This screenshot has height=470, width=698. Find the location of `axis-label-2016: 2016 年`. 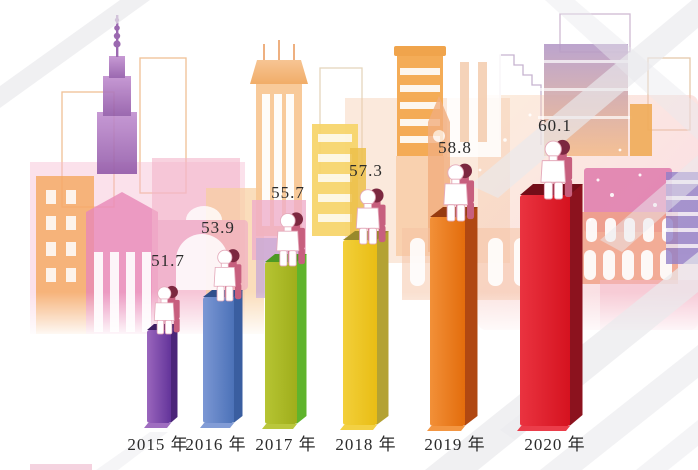

axis-label-2016: 2016 年 is located at coordinates (216, 444).